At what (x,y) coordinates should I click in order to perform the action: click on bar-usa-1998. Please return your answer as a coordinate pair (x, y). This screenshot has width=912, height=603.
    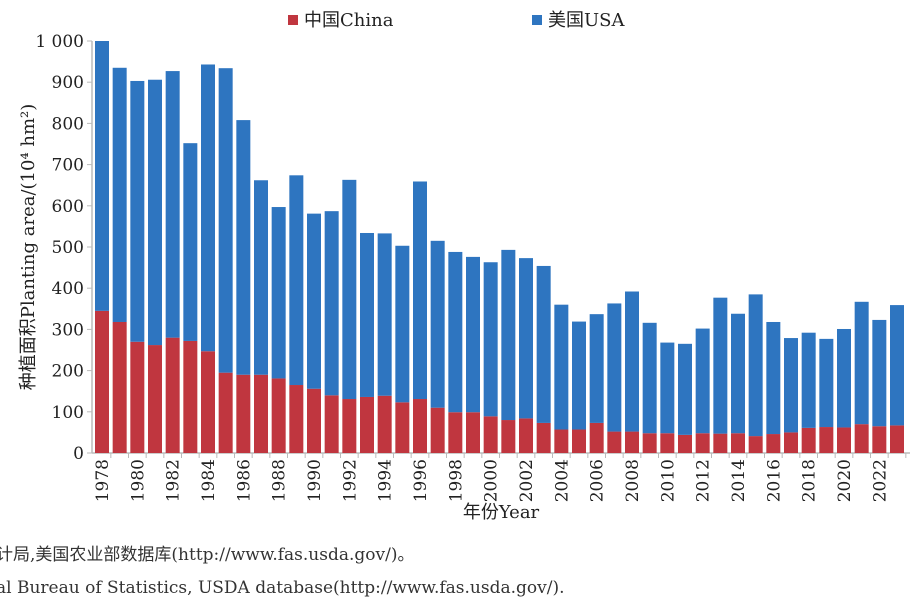
    Looking at the image, I should click on (455, 332).